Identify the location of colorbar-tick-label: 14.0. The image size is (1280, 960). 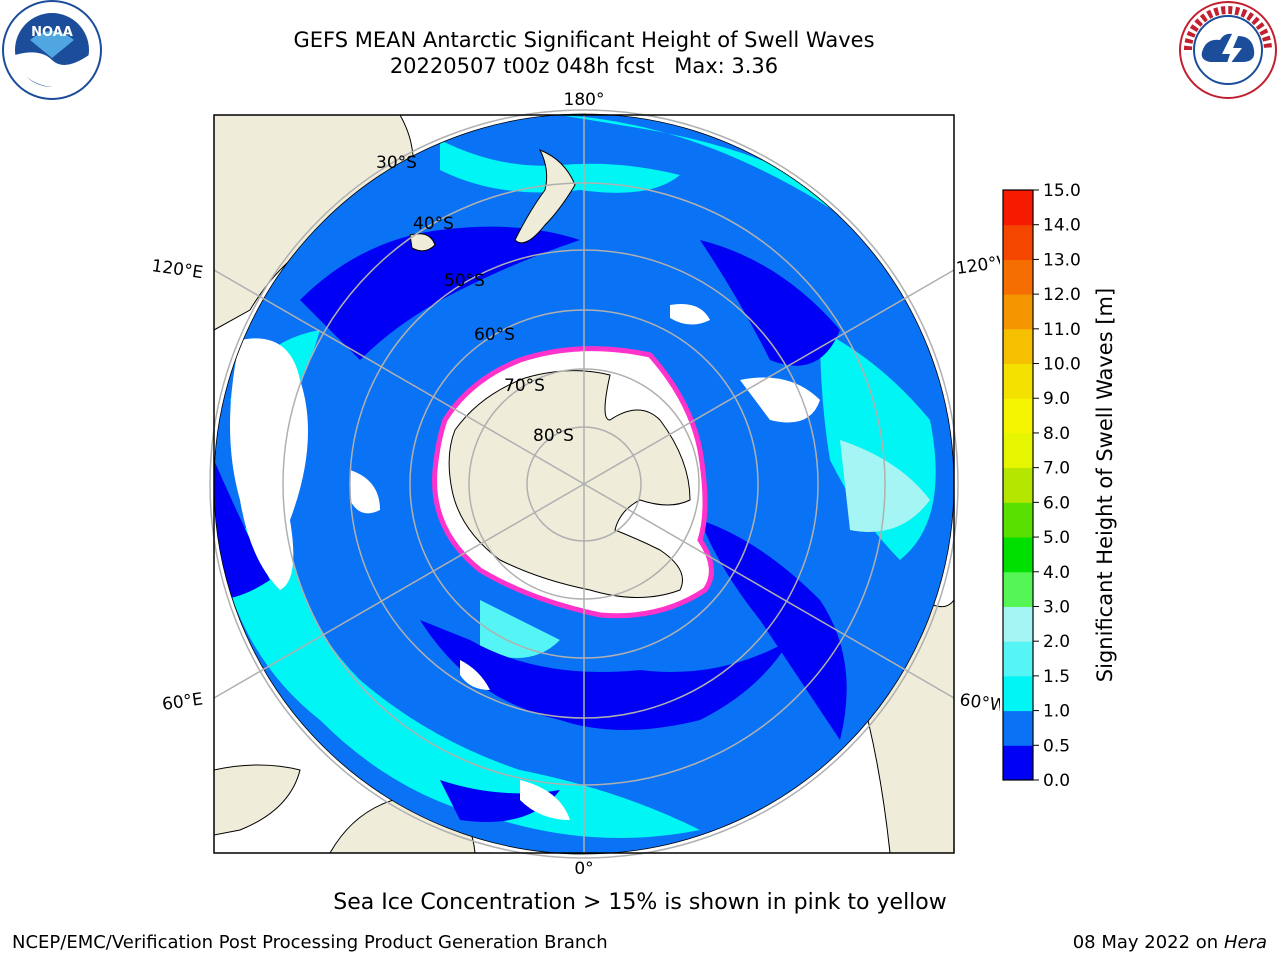
(1062, 226).